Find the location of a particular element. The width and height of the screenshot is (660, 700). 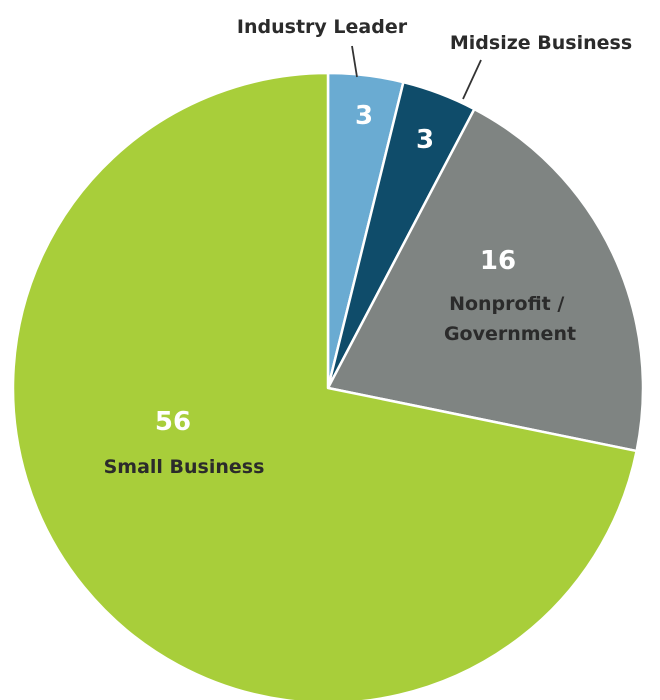

leader-line-industry-leader is located at coordinates (354, 61).